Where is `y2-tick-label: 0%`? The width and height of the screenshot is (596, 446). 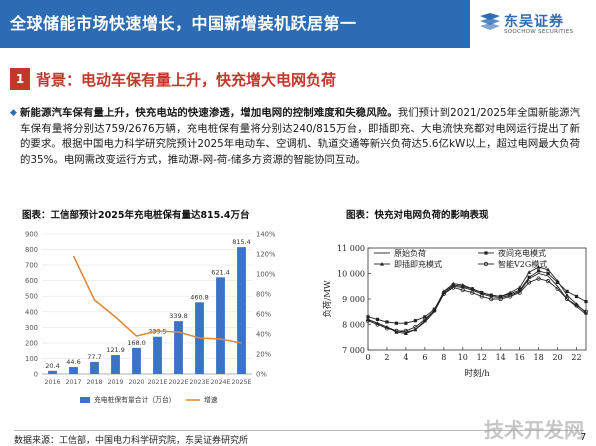
y2-tick-label: 0% is located at coordinates (261, 375).